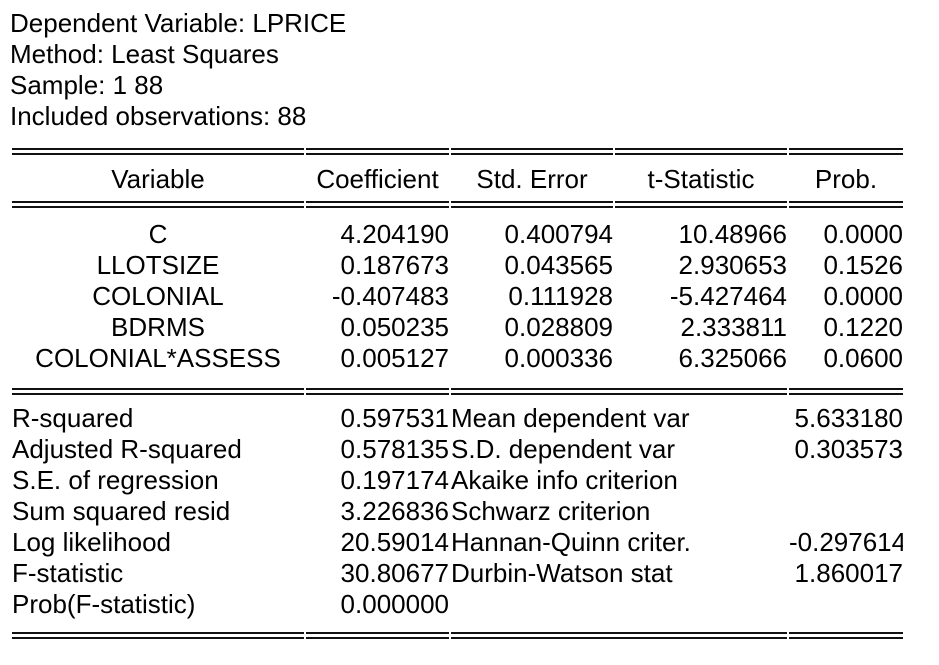 This screenshot has width=939, height=665. I want to click on sample-line: Sample: 1 88, so click(87, 85).